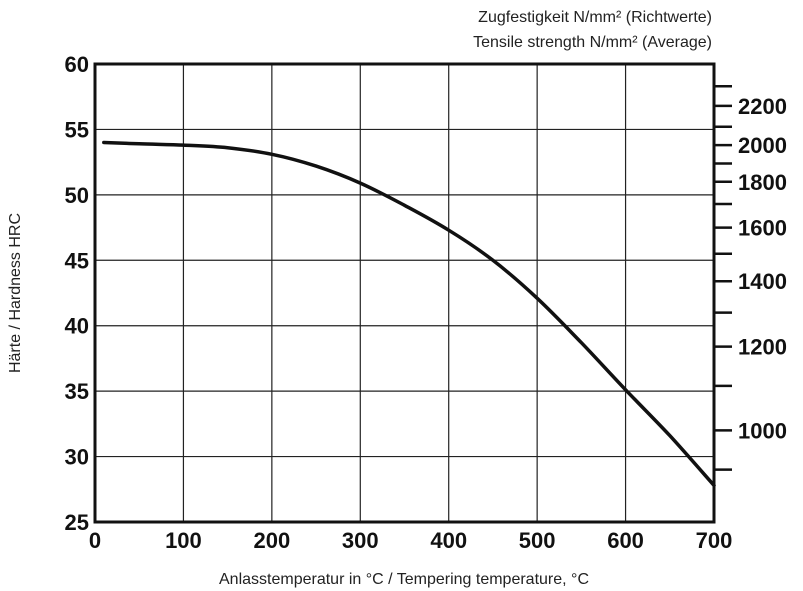 The height and width of the screenshot is (591, 803). I want to click on x-tick-label: 400, so click(448, 540).